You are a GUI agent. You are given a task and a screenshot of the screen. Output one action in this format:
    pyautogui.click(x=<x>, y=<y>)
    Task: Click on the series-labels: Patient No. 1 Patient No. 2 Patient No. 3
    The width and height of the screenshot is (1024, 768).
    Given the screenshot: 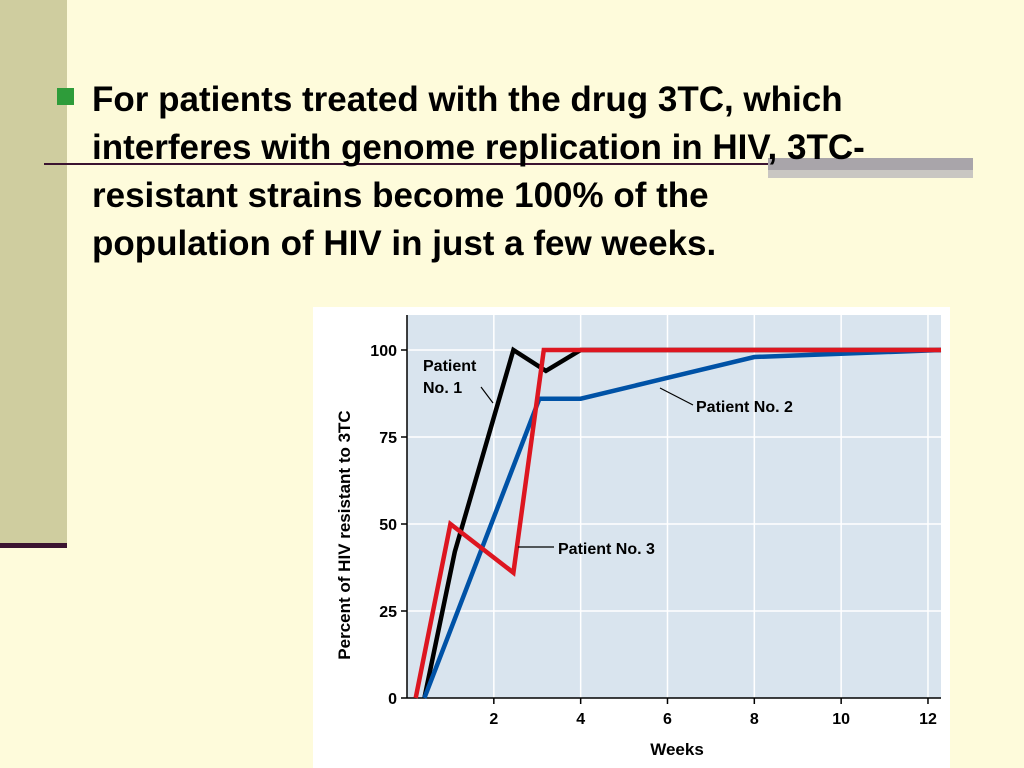 What is the action you would take?
    pyautogui.click(x=608, y=458)
    